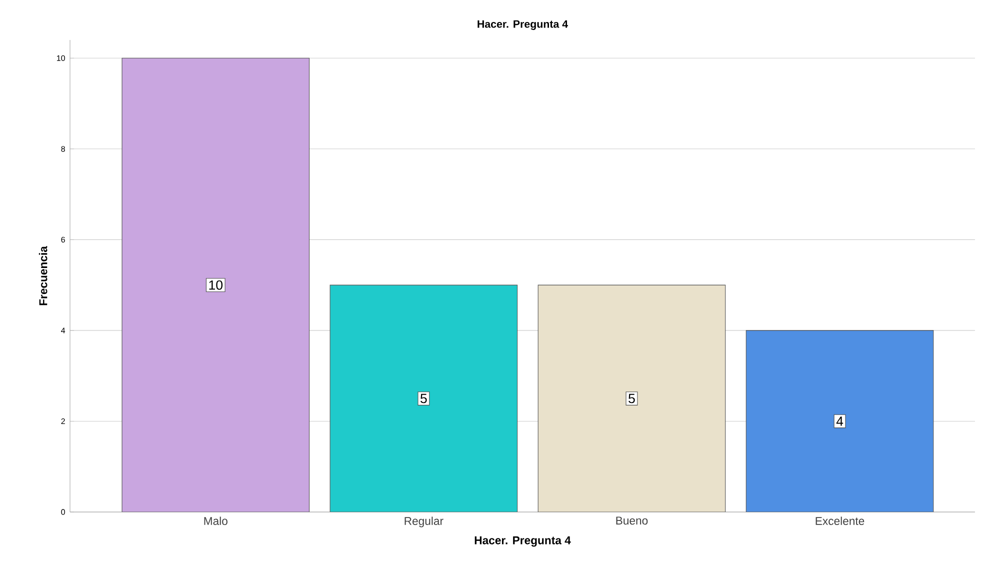  I want to click on y-tick-label: 0, so click(63, 512).